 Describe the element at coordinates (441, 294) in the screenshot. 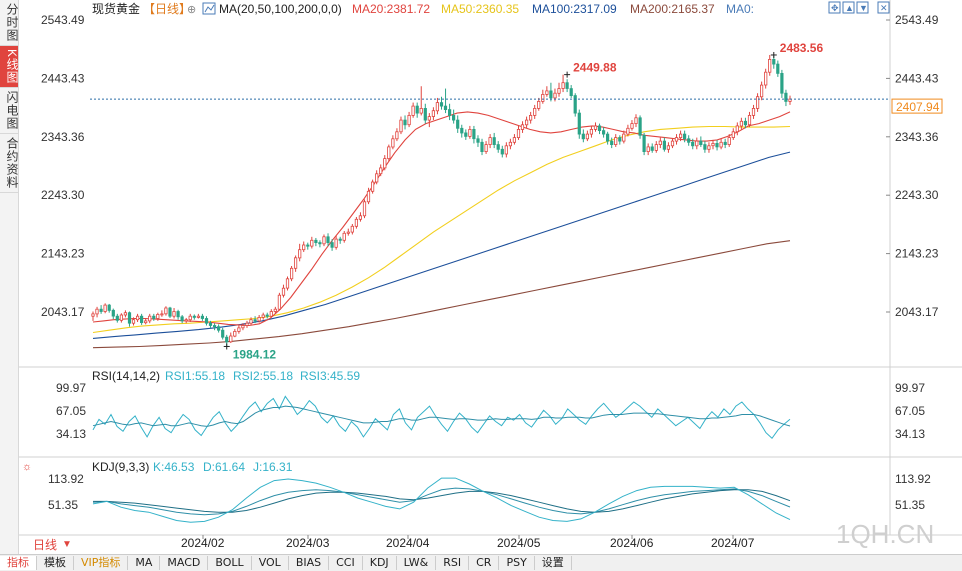

I see `ma200-line` at that location.